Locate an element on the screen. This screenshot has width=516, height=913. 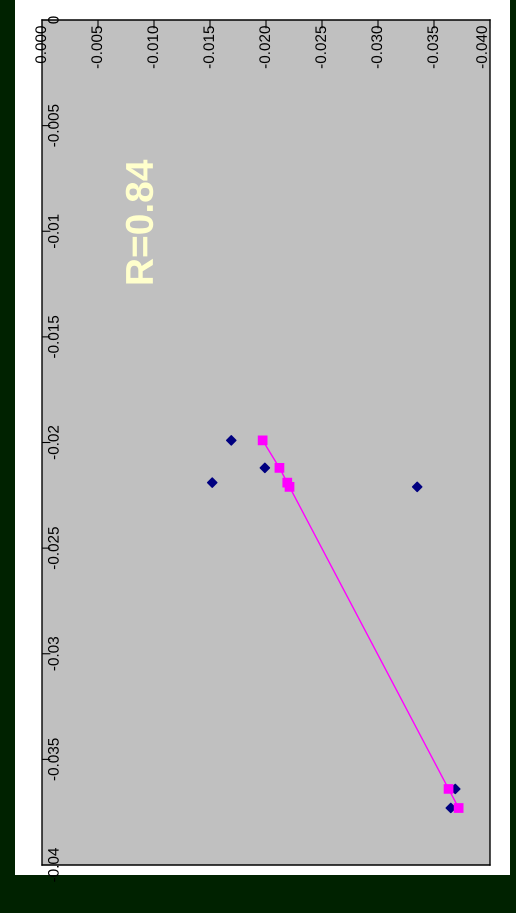
x-tick-label: -0.040 is located at coordinates (481, 47).